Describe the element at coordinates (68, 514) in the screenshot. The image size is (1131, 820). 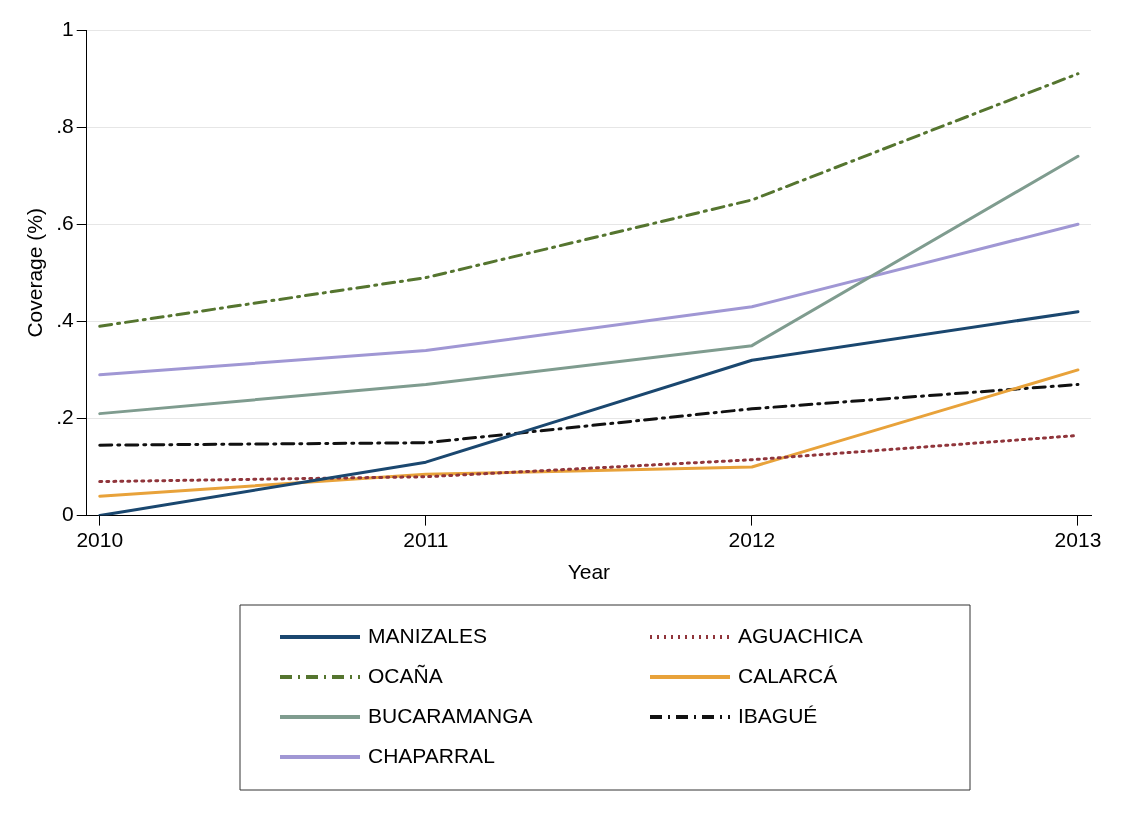
I see `y-tick-label: 0` at that location.